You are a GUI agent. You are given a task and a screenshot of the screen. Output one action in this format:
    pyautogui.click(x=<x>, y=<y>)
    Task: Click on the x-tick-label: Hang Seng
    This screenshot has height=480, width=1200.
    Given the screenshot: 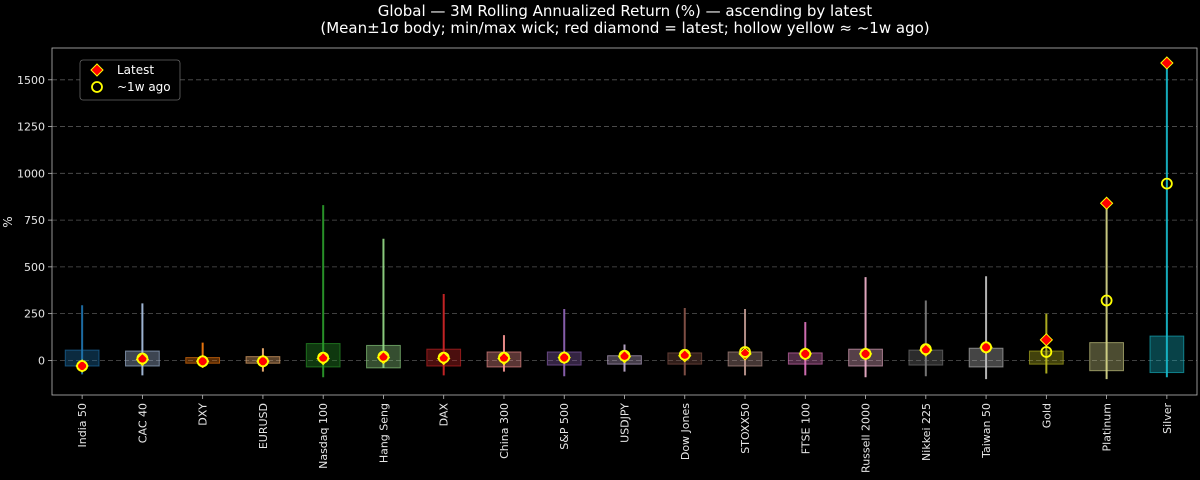 What is the action you would take?
    pyautogui.click(x=383, y=433)
    